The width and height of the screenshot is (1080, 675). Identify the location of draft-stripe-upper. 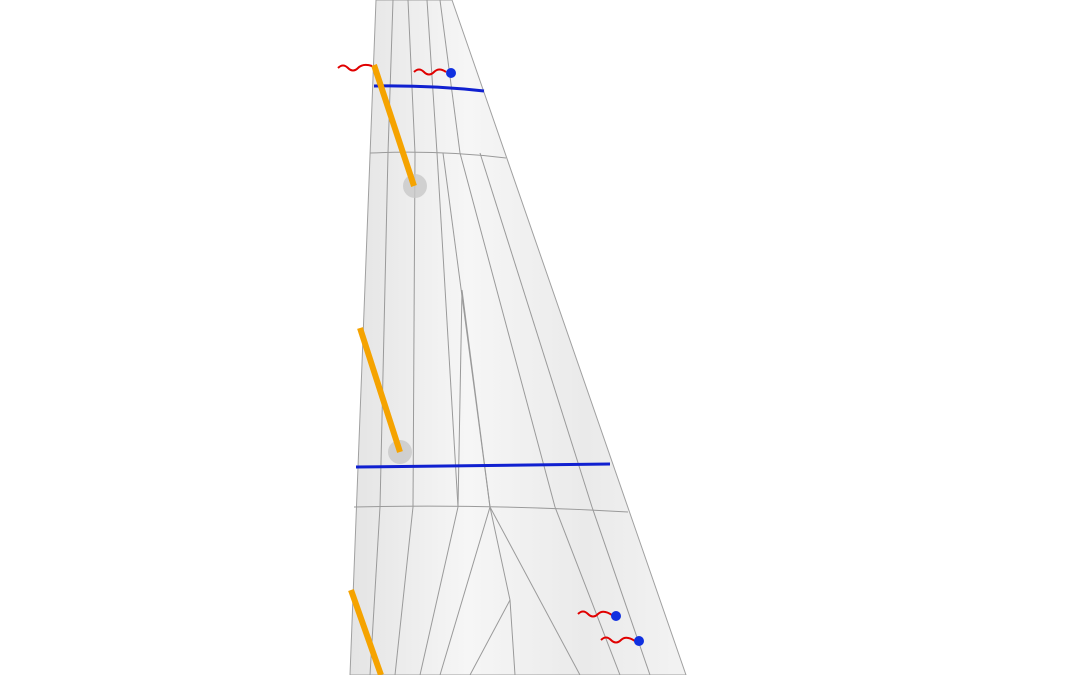
(429, 88).